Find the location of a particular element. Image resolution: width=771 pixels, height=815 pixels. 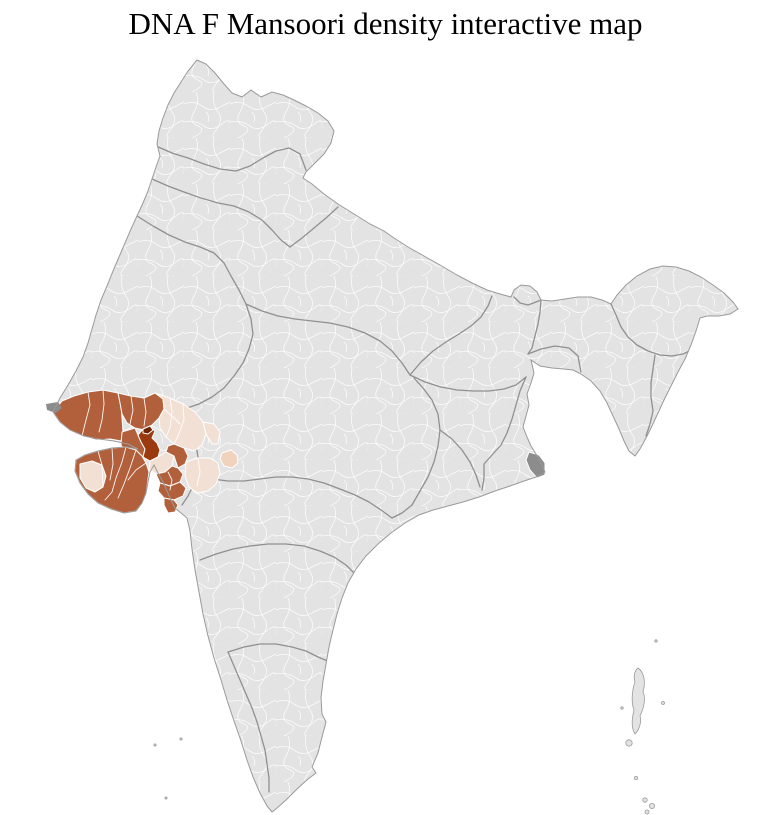

district-inner-borders is located at coordinates (141, 445).